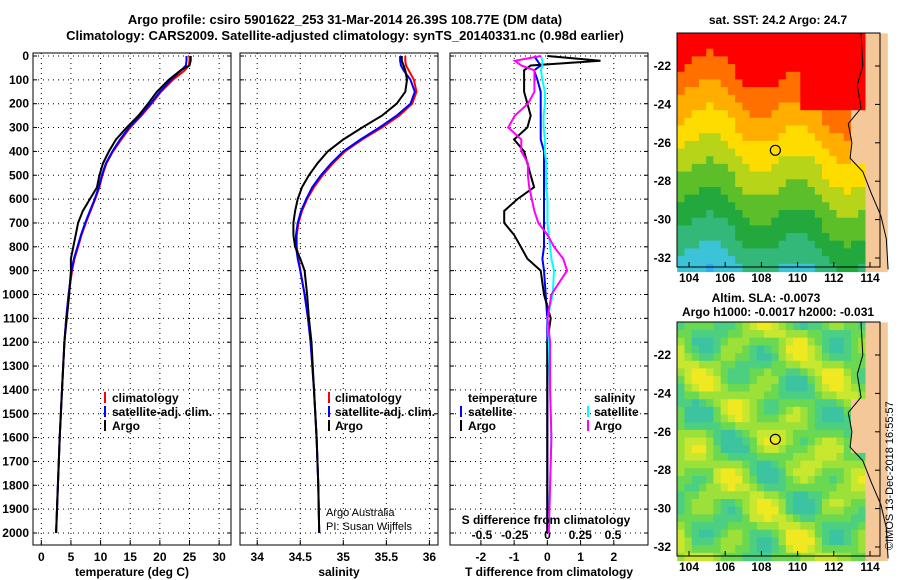  What do you see at coordinates (15, 390) in the screenshot?
I see `y-tick-label: 1400` at bounding box center [15, 390].